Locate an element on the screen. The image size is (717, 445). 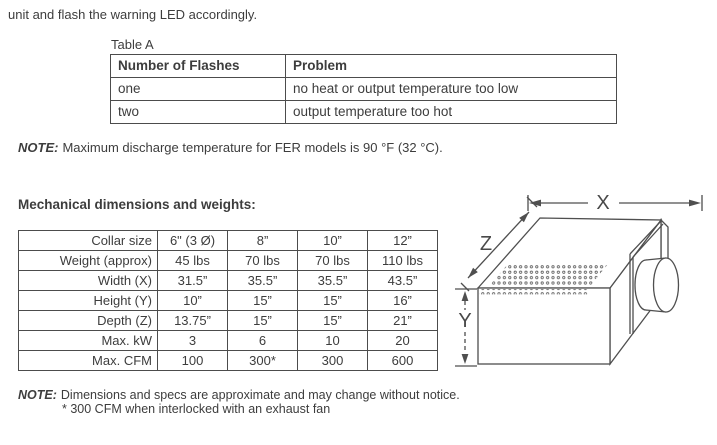
table-a-cell: two is located at coordinates (198, 112).